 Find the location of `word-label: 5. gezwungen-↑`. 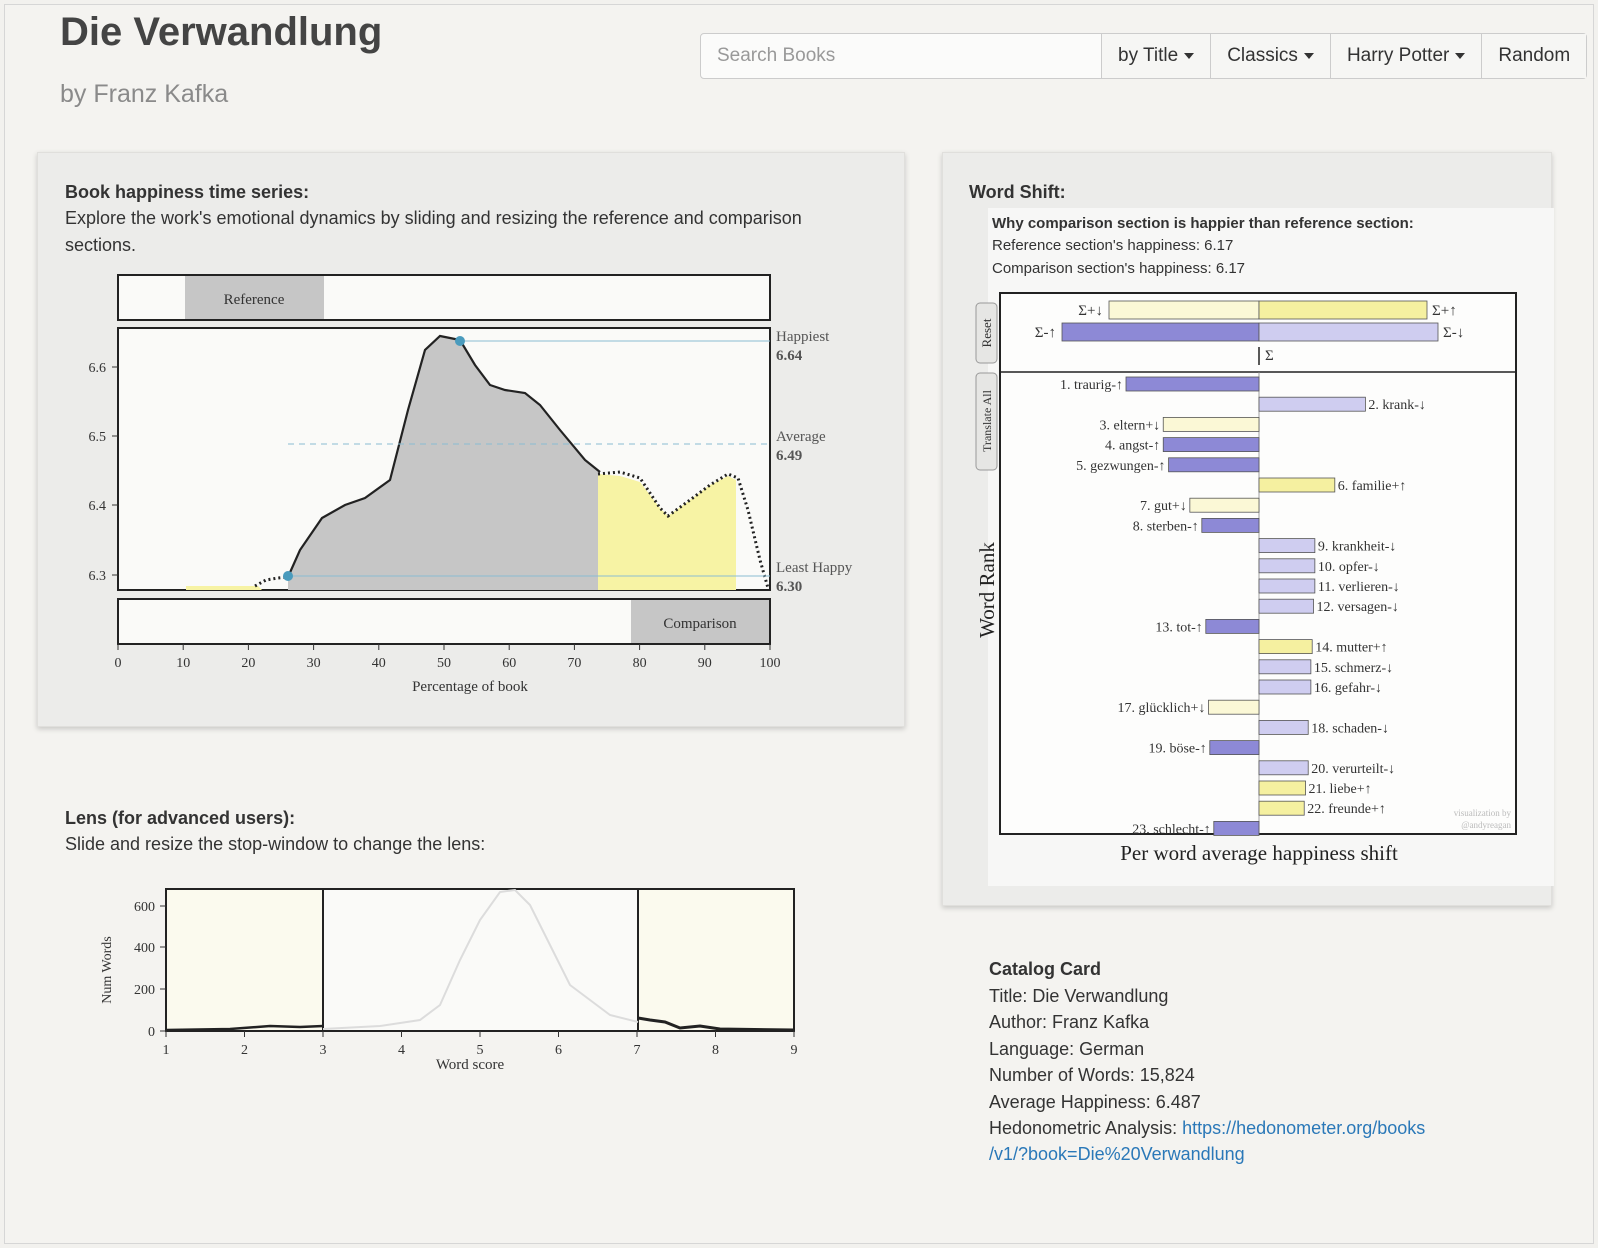

word-label: 5. gezwungen-↑ is located at coordinates (1120, 466).